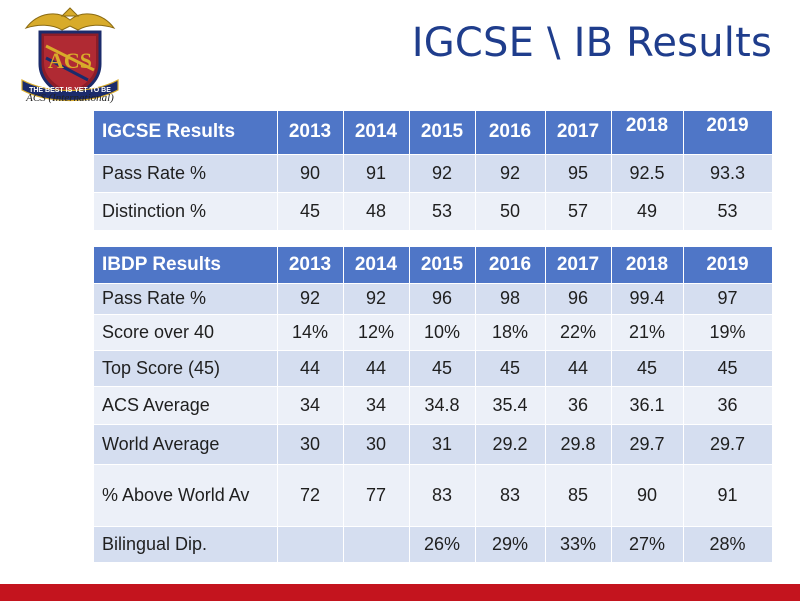  Describe the element at coordinates (376, 211) in the screenshot. I see `table-cell: 48` at that location.